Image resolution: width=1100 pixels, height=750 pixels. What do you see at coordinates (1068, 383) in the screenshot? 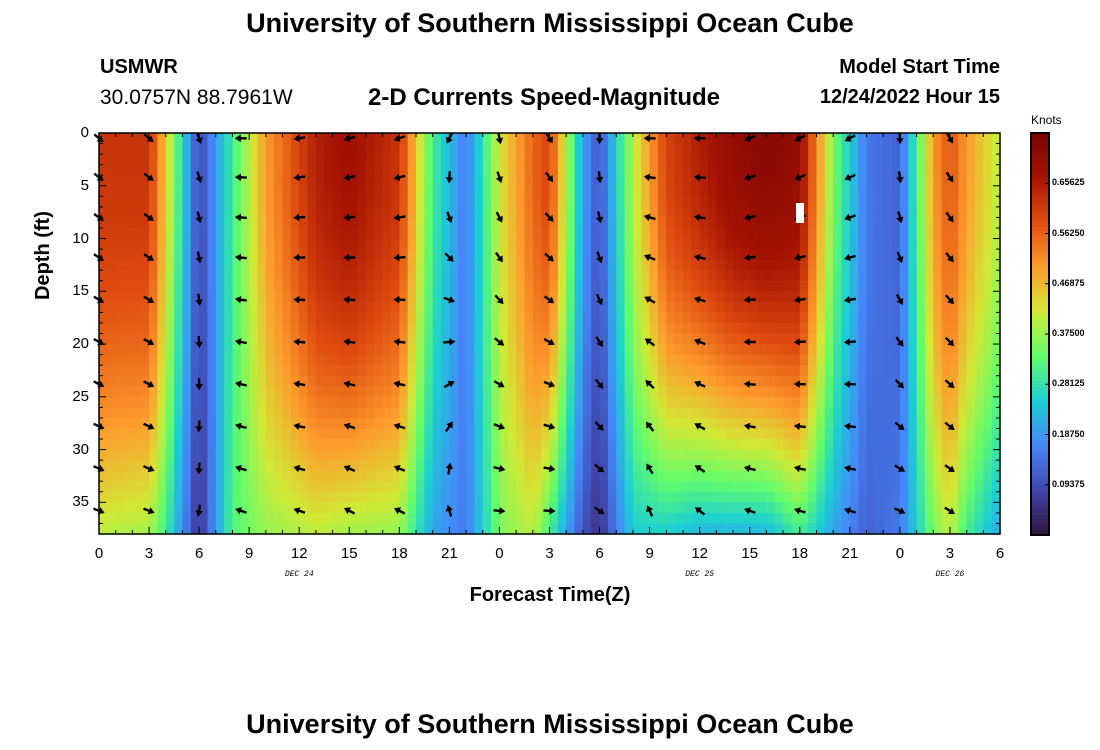
I see `colorbar-tick-label: 0.28125` at bounding box center [1068, 383].